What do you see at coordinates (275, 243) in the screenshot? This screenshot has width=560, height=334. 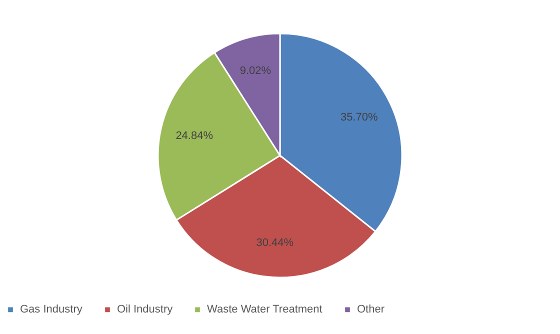 I see `data-label: 30.44%` at bounding box center [275, 243].